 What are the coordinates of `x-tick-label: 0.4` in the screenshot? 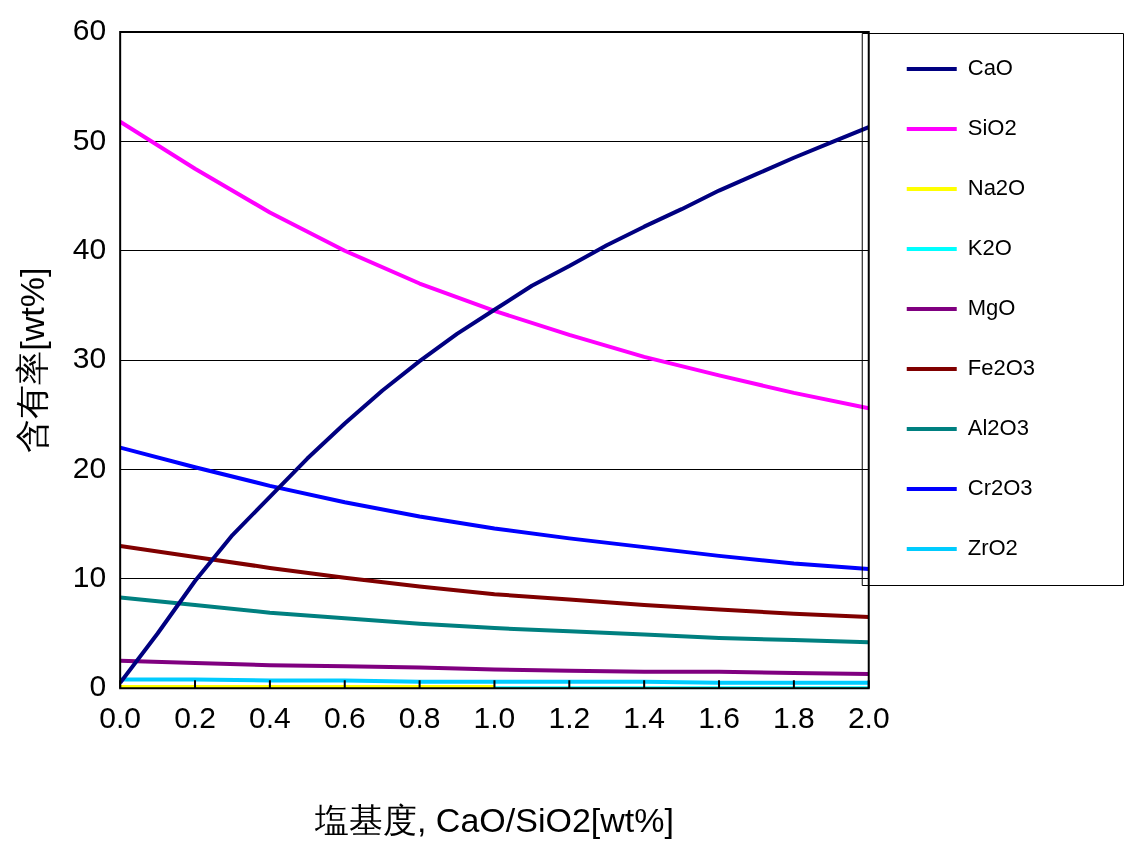 It's located at (270, 718).